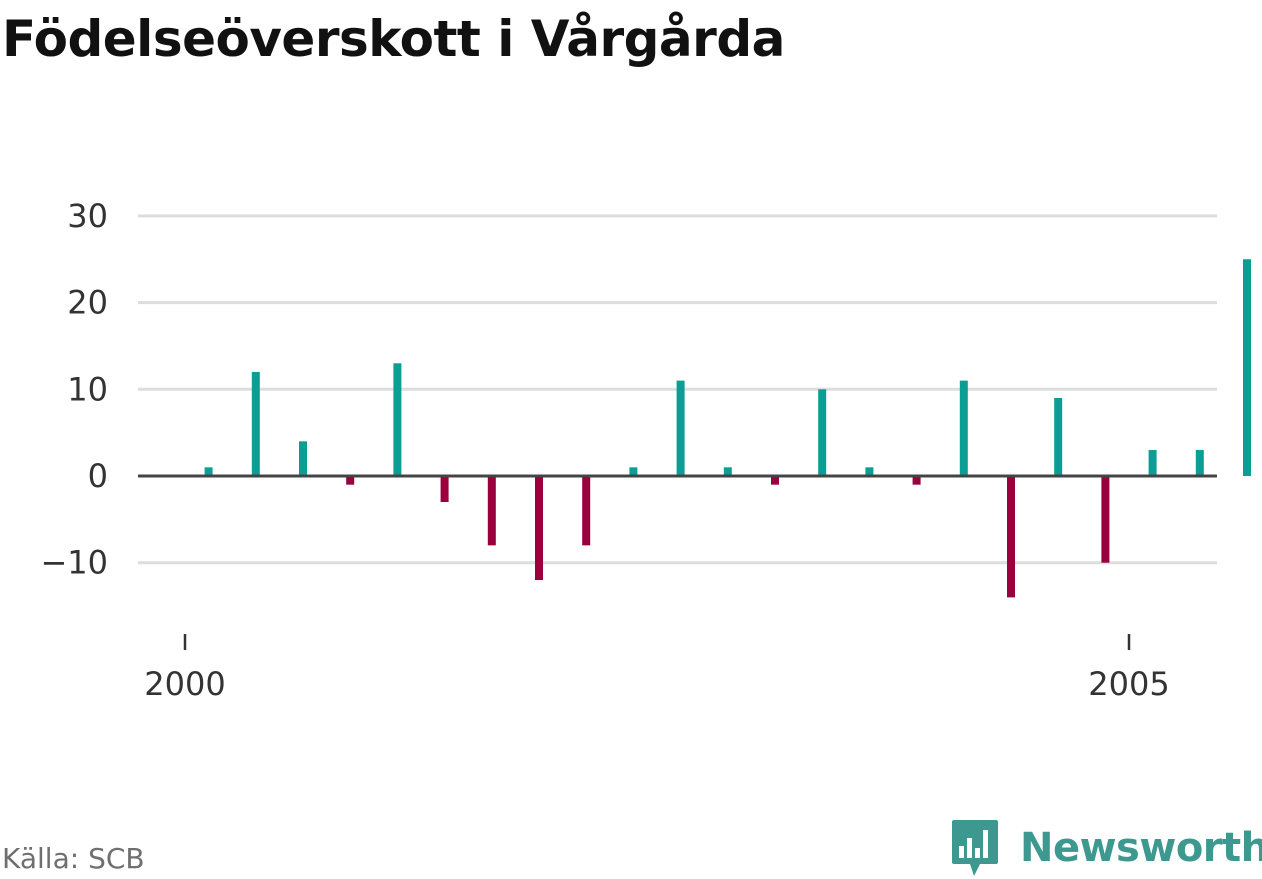 This screenshot has height=879, width=1262. I want to click on y-tick-label: −10, so click(74, 563).